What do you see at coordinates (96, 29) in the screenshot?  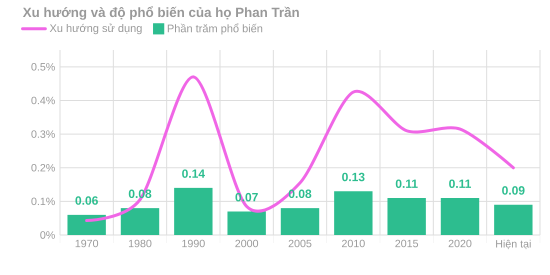 I see `legend-label: Xu hướng sử dụng` at bounding box center [96, 29].